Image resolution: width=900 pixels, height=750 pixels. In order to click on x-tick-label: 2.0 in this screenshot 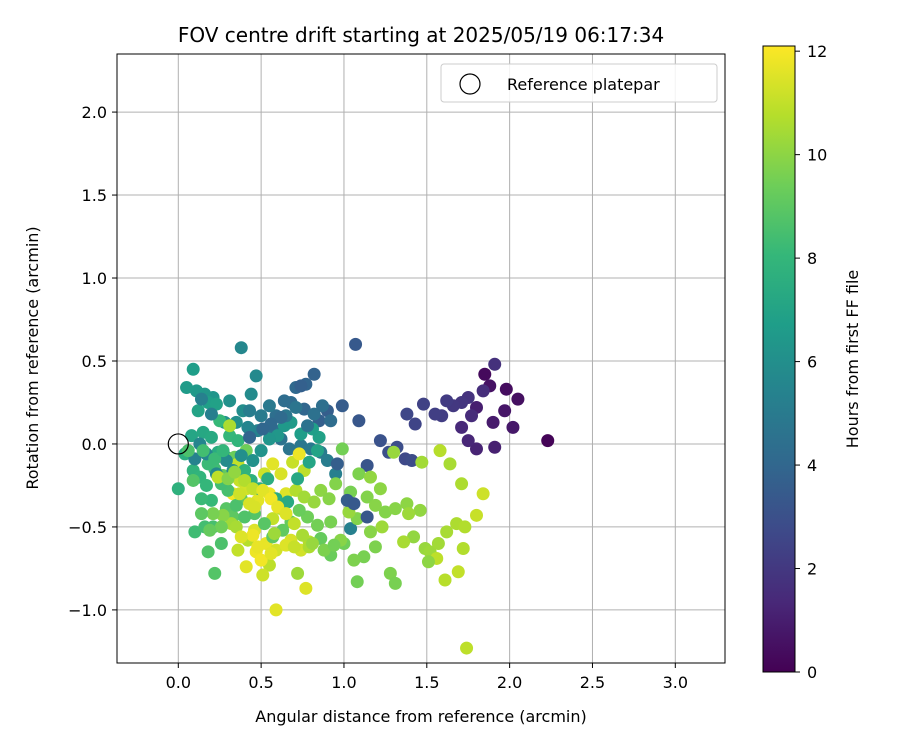, I will do `click(509, 682)`.